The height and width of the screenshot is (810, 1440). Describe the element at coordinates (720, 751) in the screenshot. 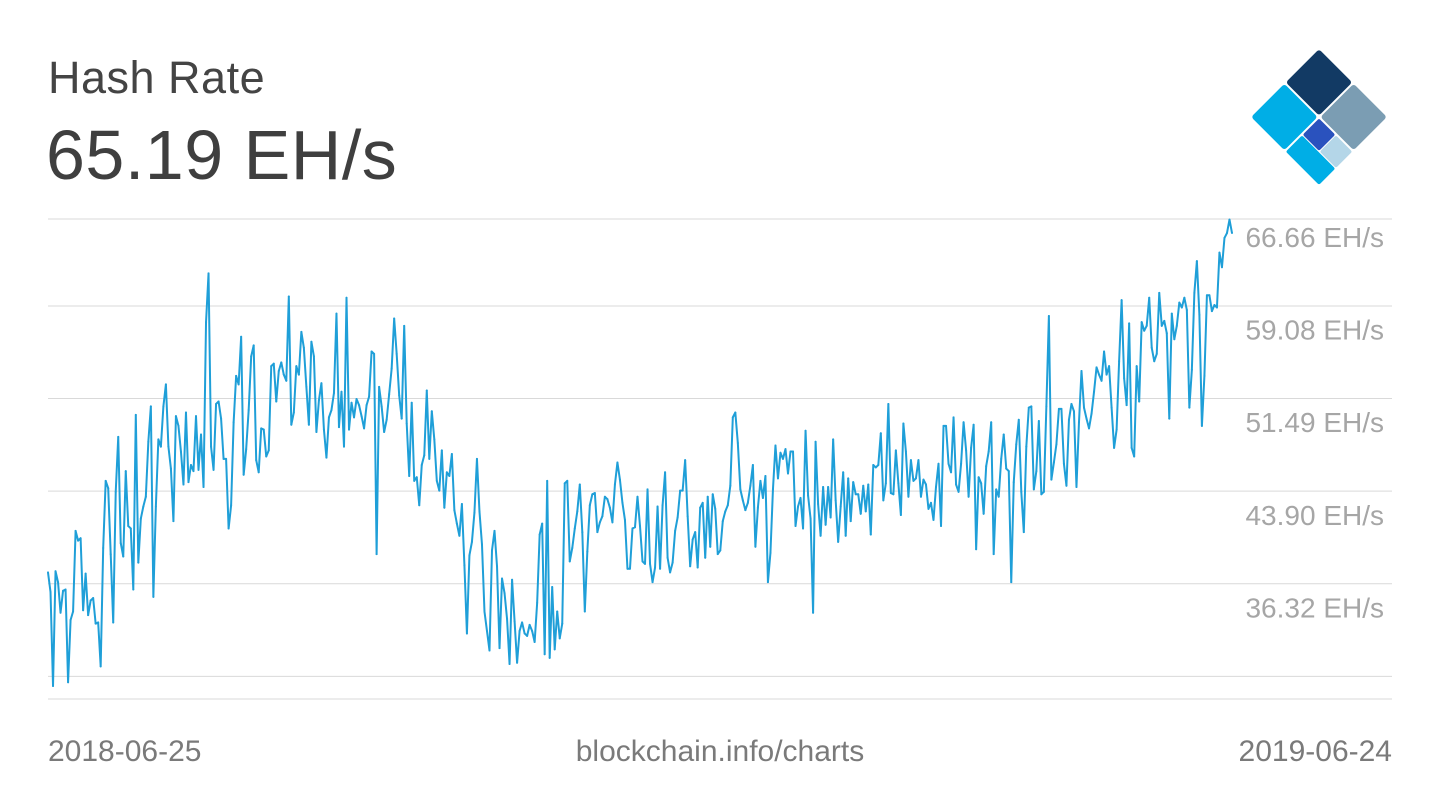

I see `chart-source-link: blockchain.info/charts` at that location.